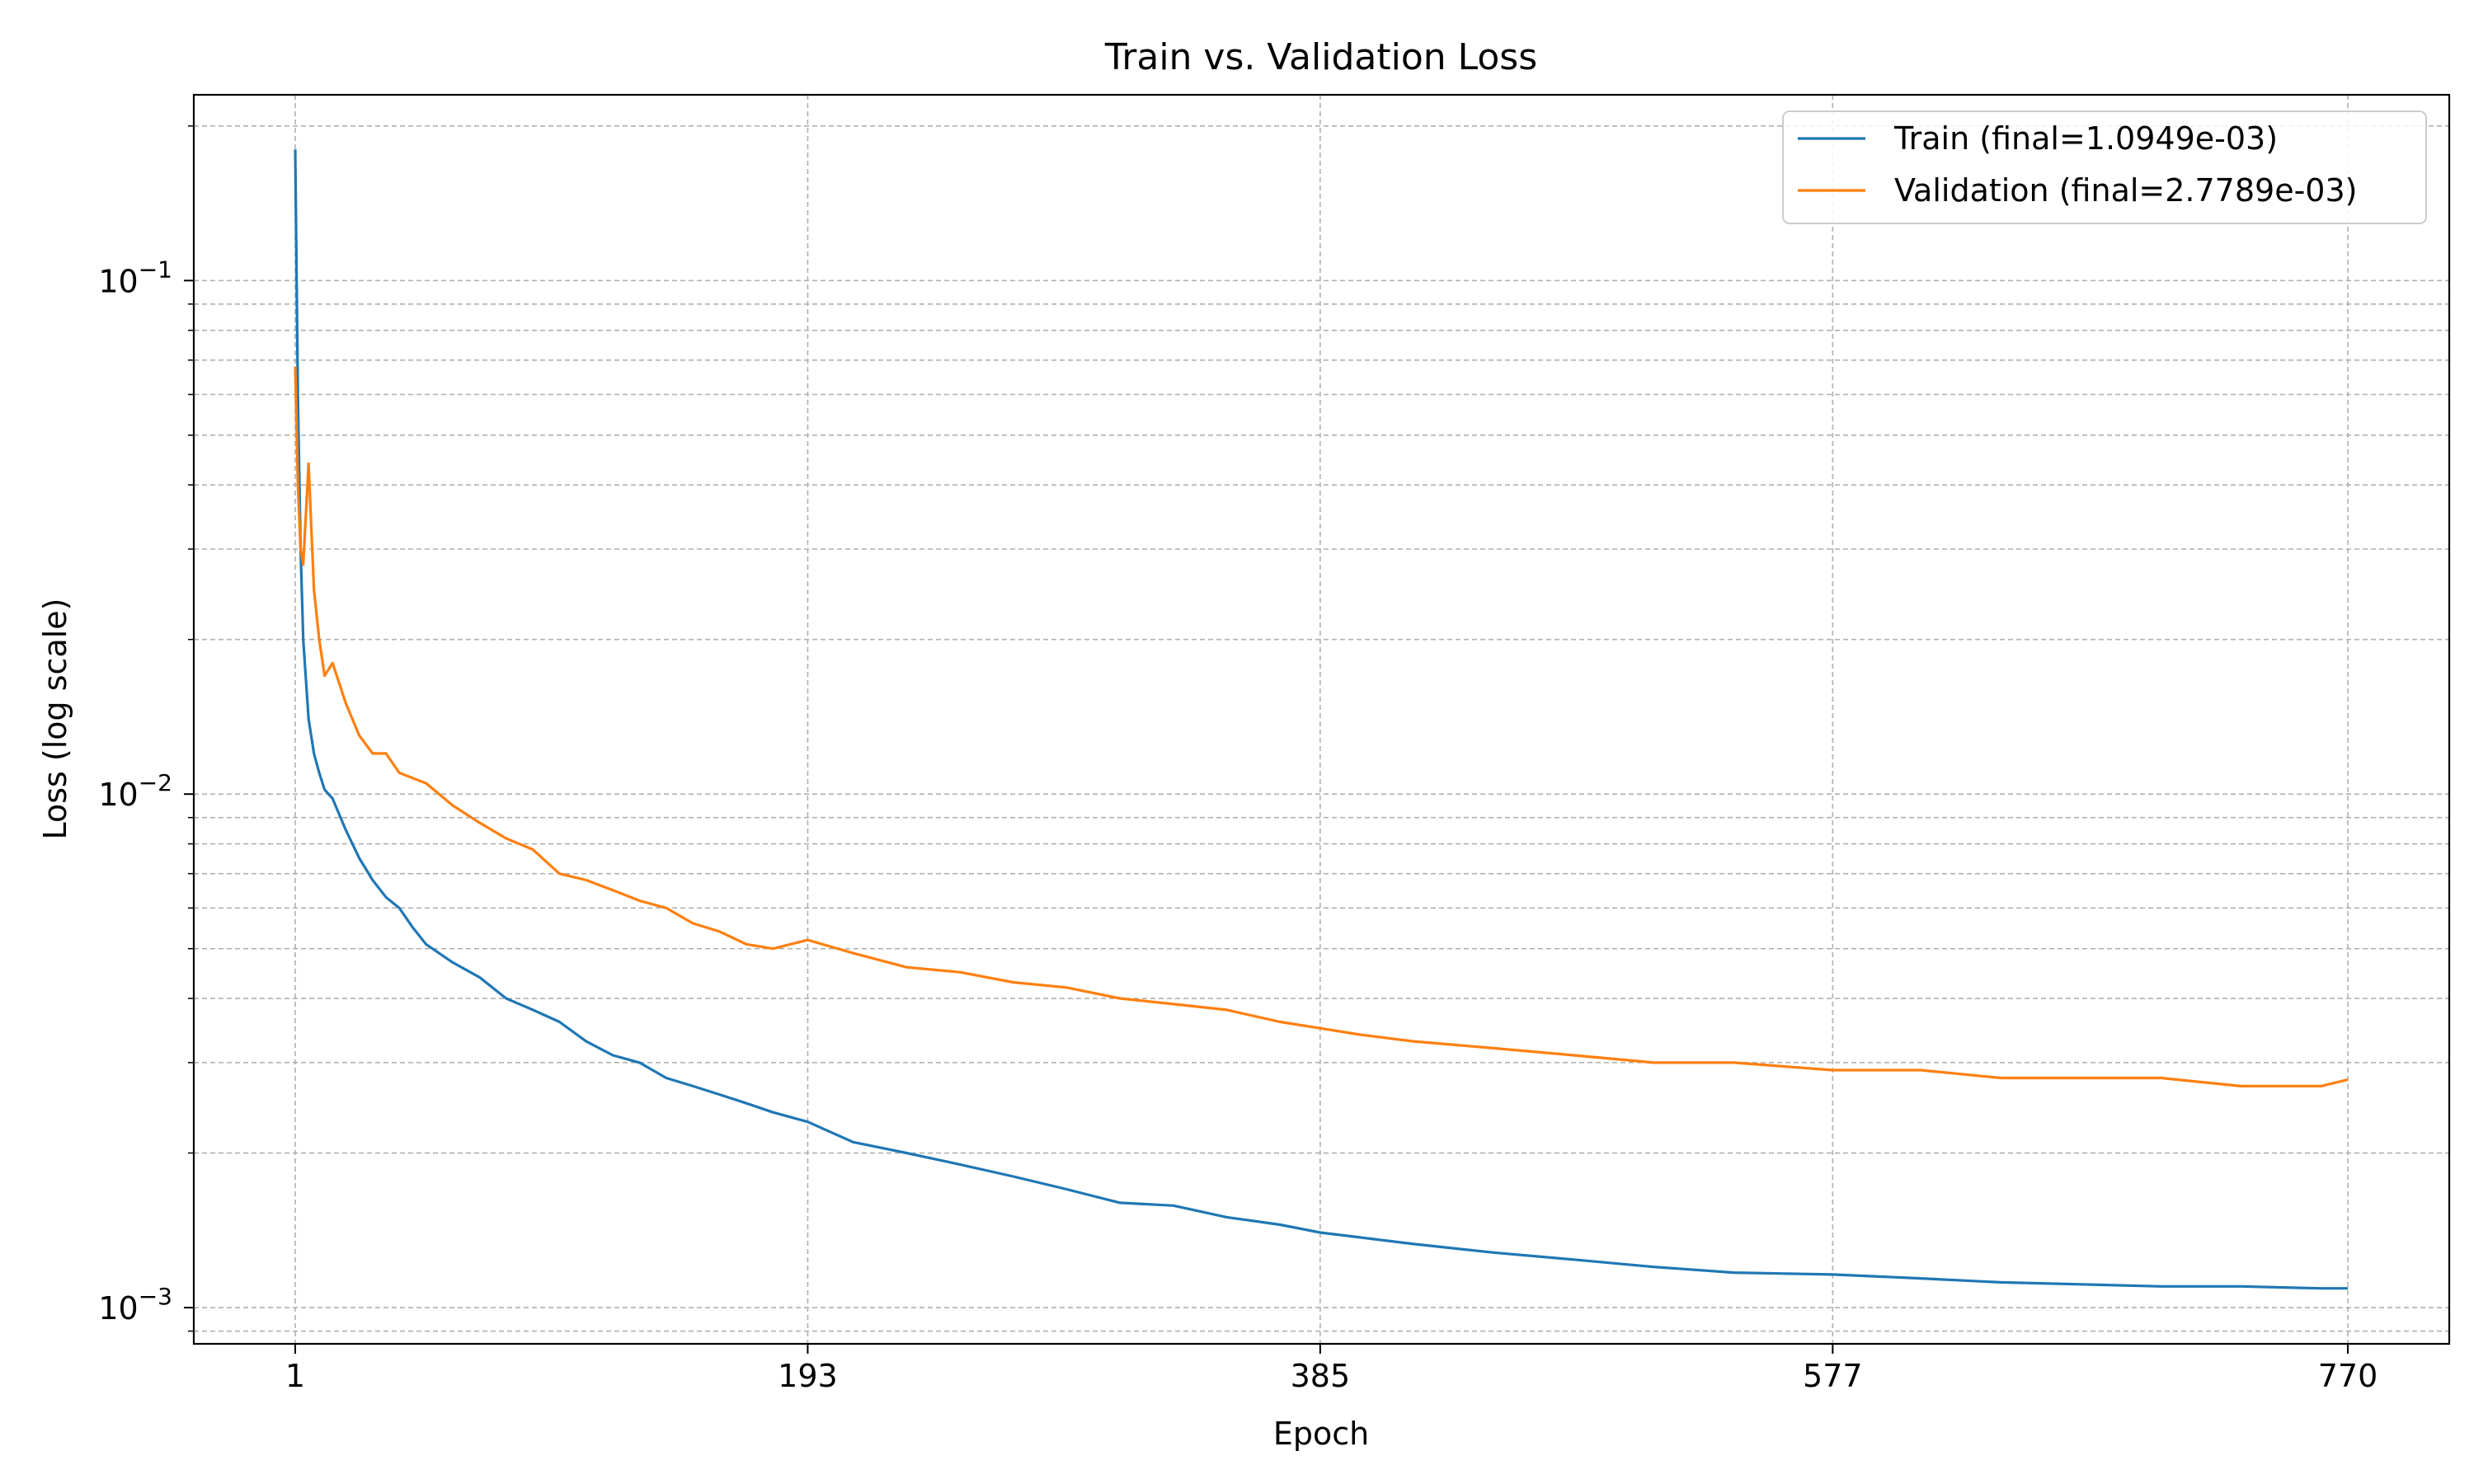 The width and height of the screenshot is (2474, 1484). Describe the element at coordinates (1321, 1434) in the screenshot. I see `x-axis-label: Epoch` at that location.